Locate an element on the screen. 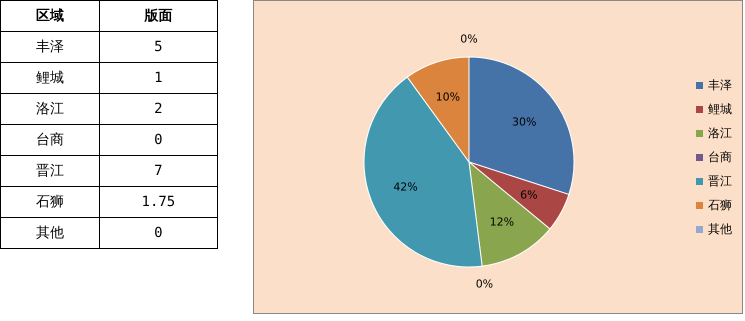 The height and width of the screenshot is (321, 745). data-label: 10% is located at coordinates (448, 97).